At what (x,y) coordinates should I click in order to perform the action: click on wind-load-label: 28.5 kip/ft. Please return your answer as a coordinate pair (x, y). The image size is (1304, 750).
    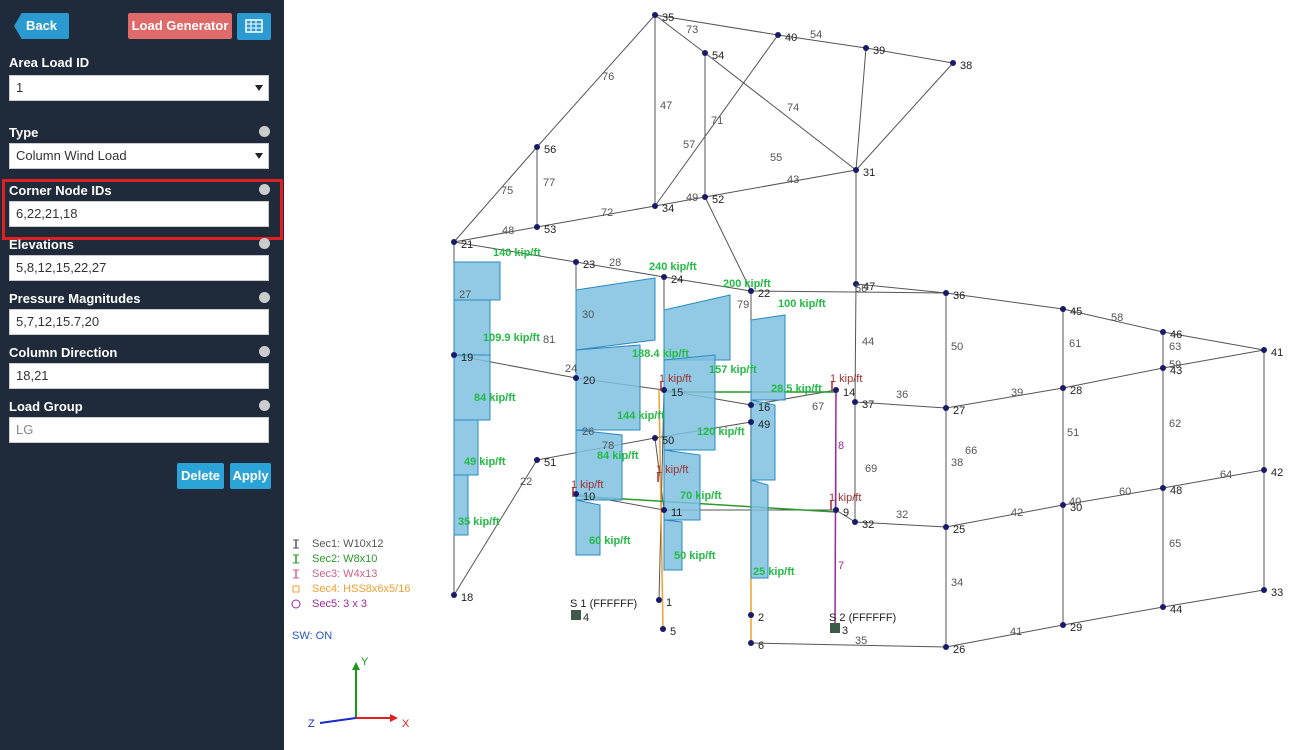
    Looking at the image, I should click on (796, 389).